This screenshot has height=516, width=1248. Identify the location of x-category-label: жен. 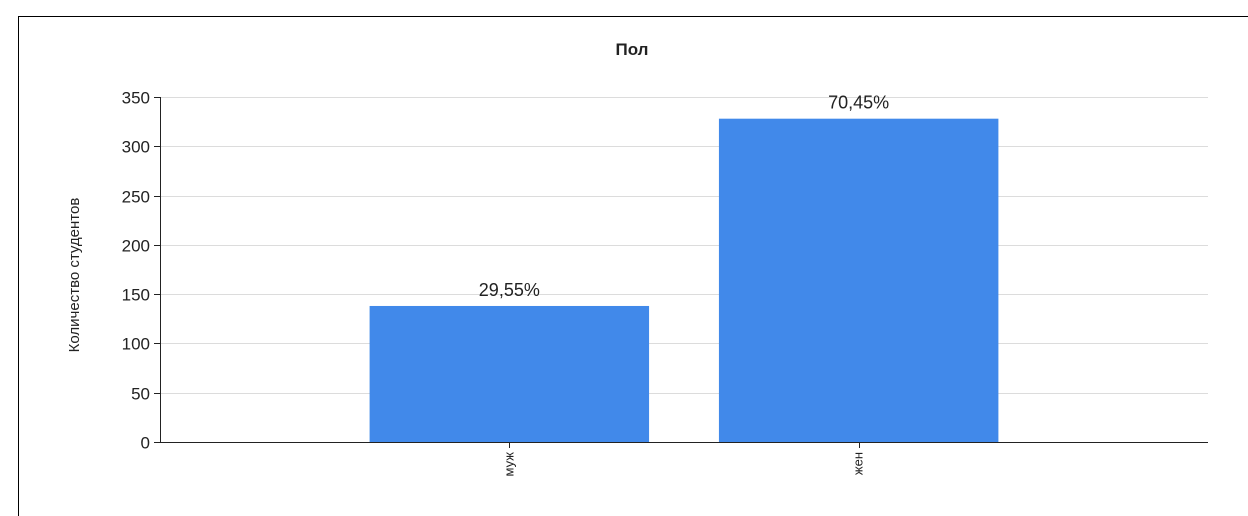
(858, 463).